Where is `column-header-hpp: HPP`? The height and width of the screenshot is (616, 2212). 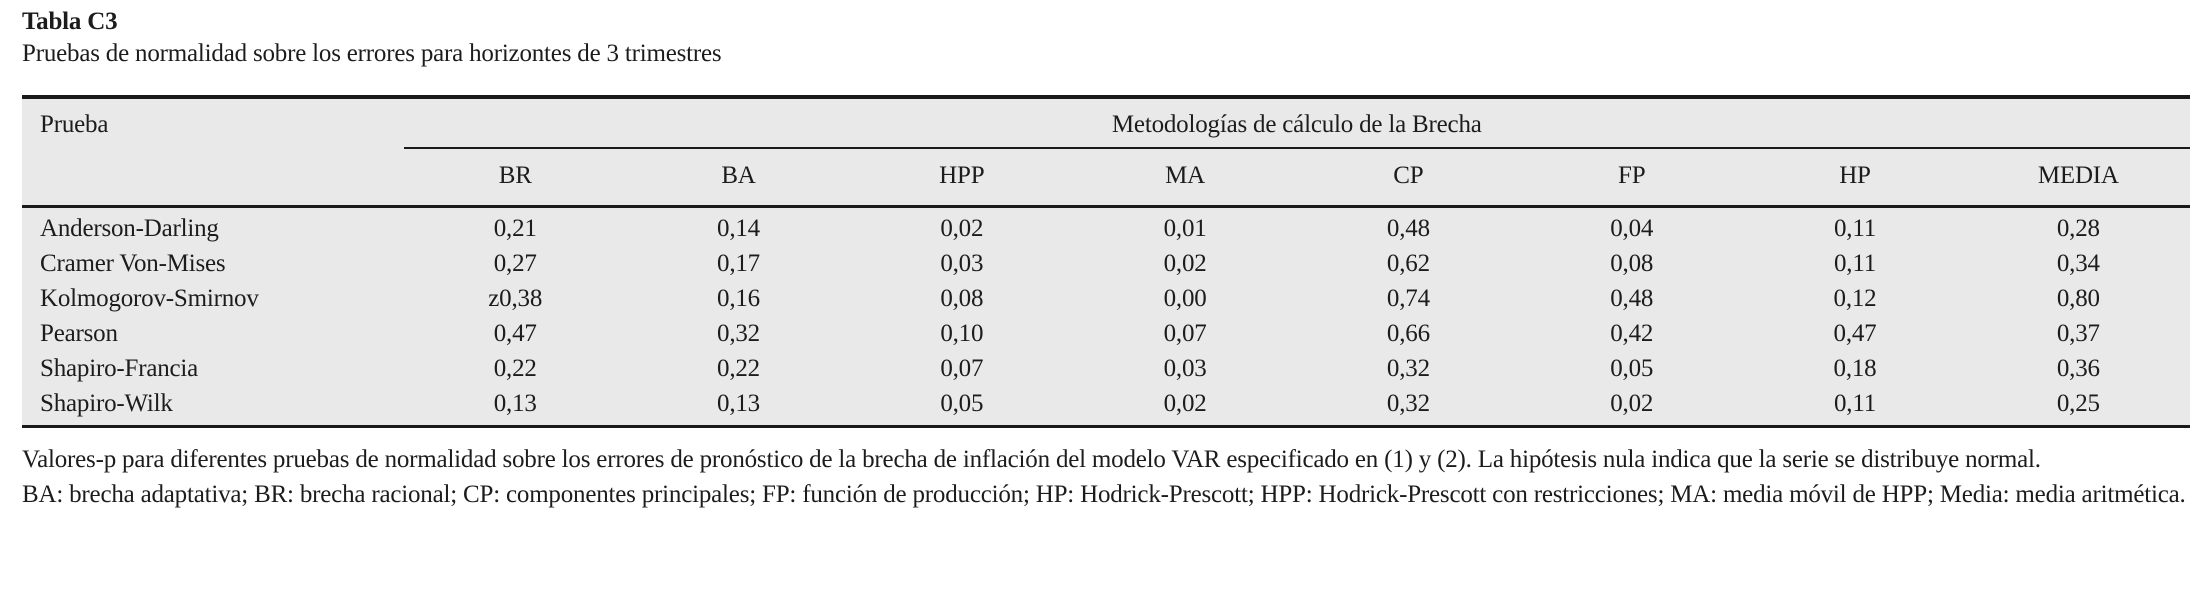
column-header-hpp: HPP is located at coordinates (962, 178).